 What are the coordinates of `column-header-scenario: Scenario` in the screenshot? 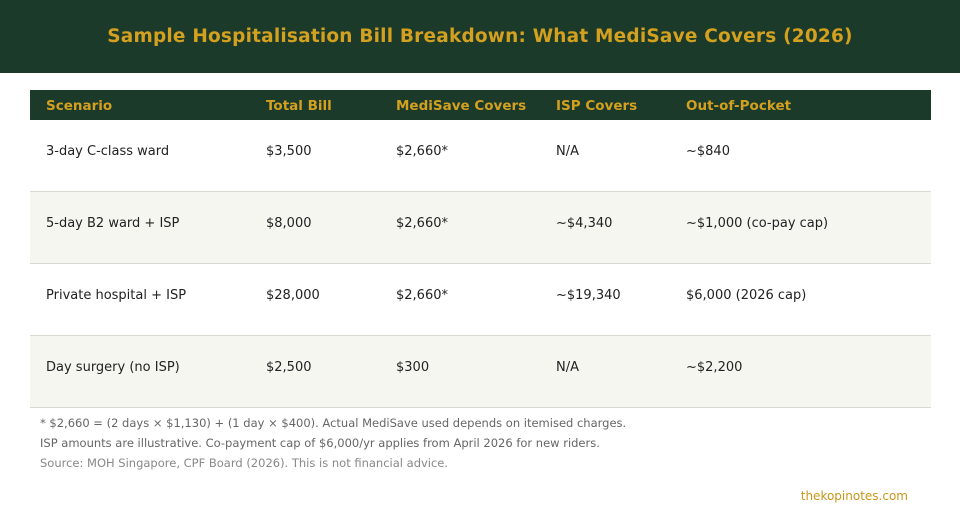 It's located at (79, 106).